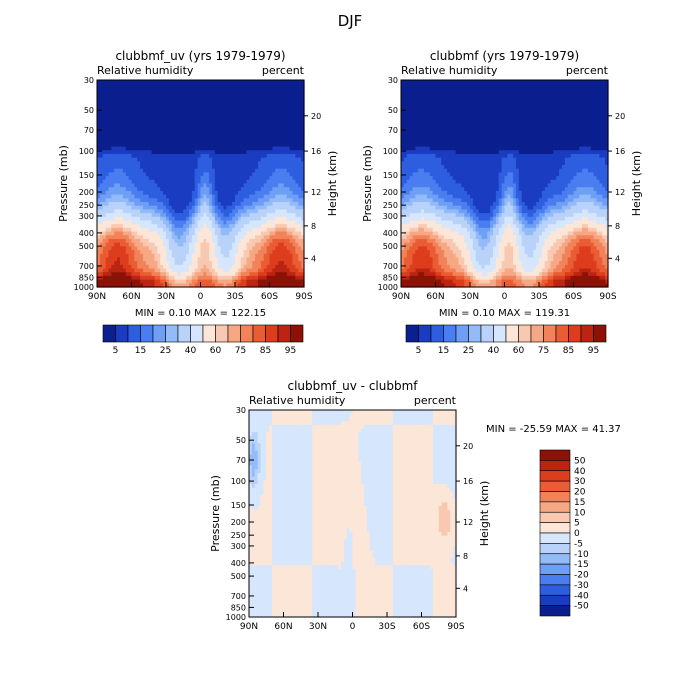 The image size is (700, 700). I want to click on panel-units-label: percent, so click(587, 70).